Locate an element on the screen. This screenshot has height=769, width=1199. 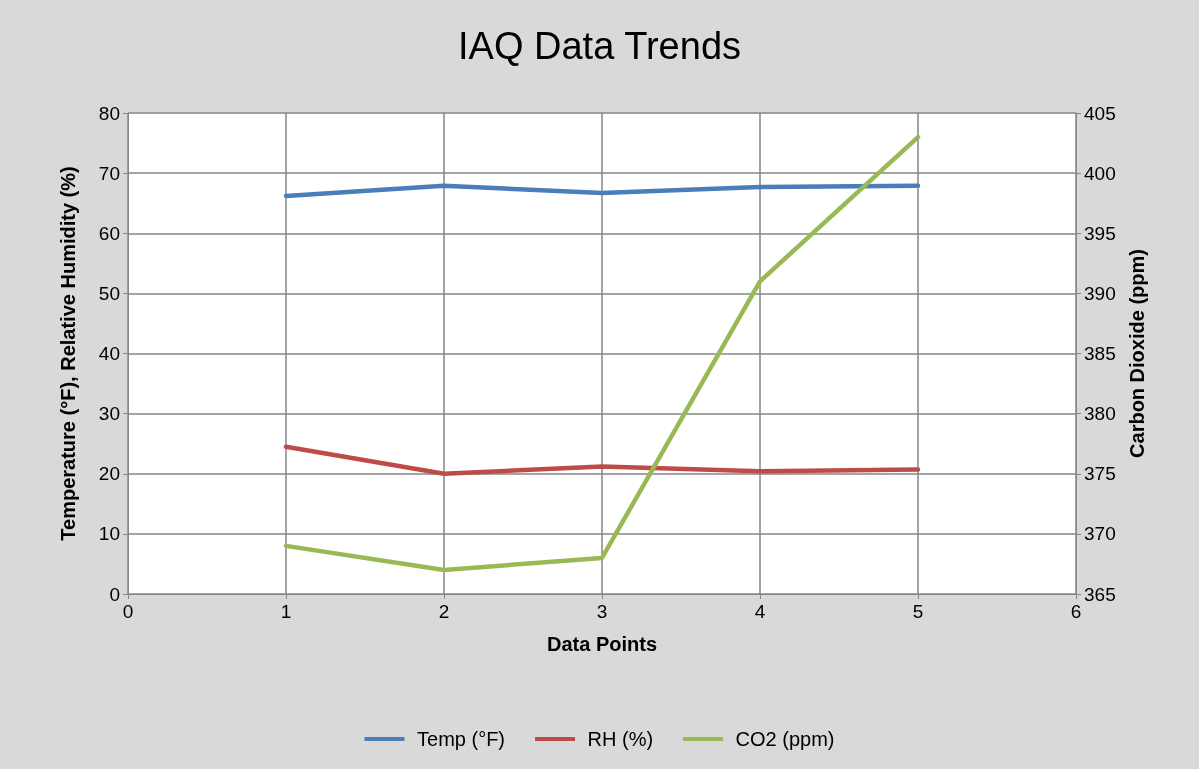
x-tick-label: 0 is located at coordinates (128, 611).